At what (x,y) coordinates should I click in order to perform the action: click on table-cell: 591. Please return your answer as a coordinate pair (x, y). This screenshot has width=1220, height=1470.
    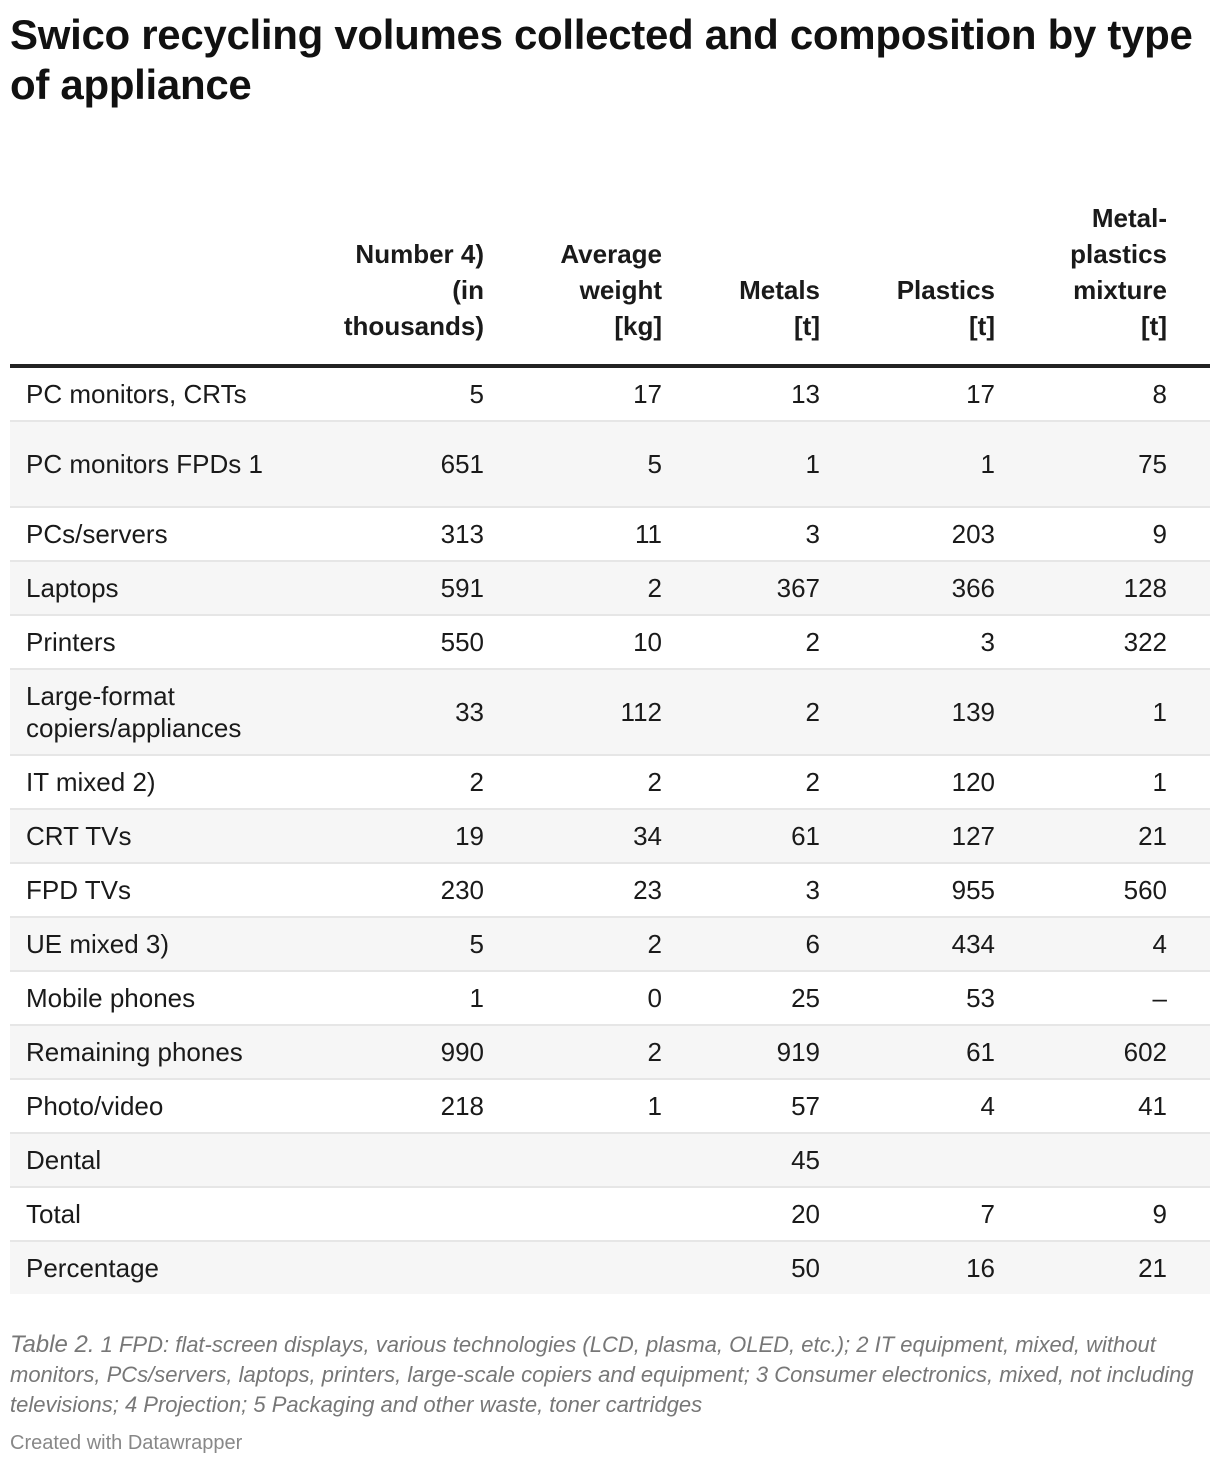
    Looking at the image, I should click on (382, 588).